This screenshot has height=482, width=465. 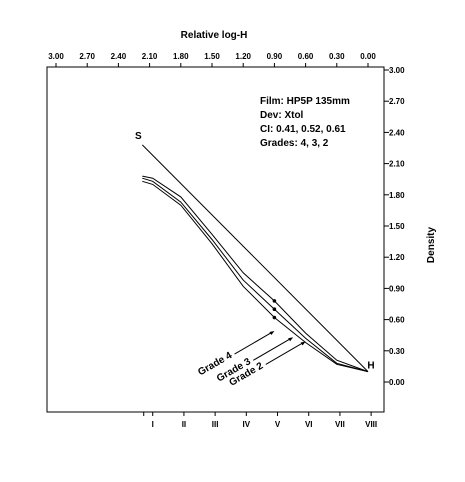 What do you see at coordinates (56, 56) in the screenshot?
I see `top-tick-label: 3.00` at bounding box center [56, 56].